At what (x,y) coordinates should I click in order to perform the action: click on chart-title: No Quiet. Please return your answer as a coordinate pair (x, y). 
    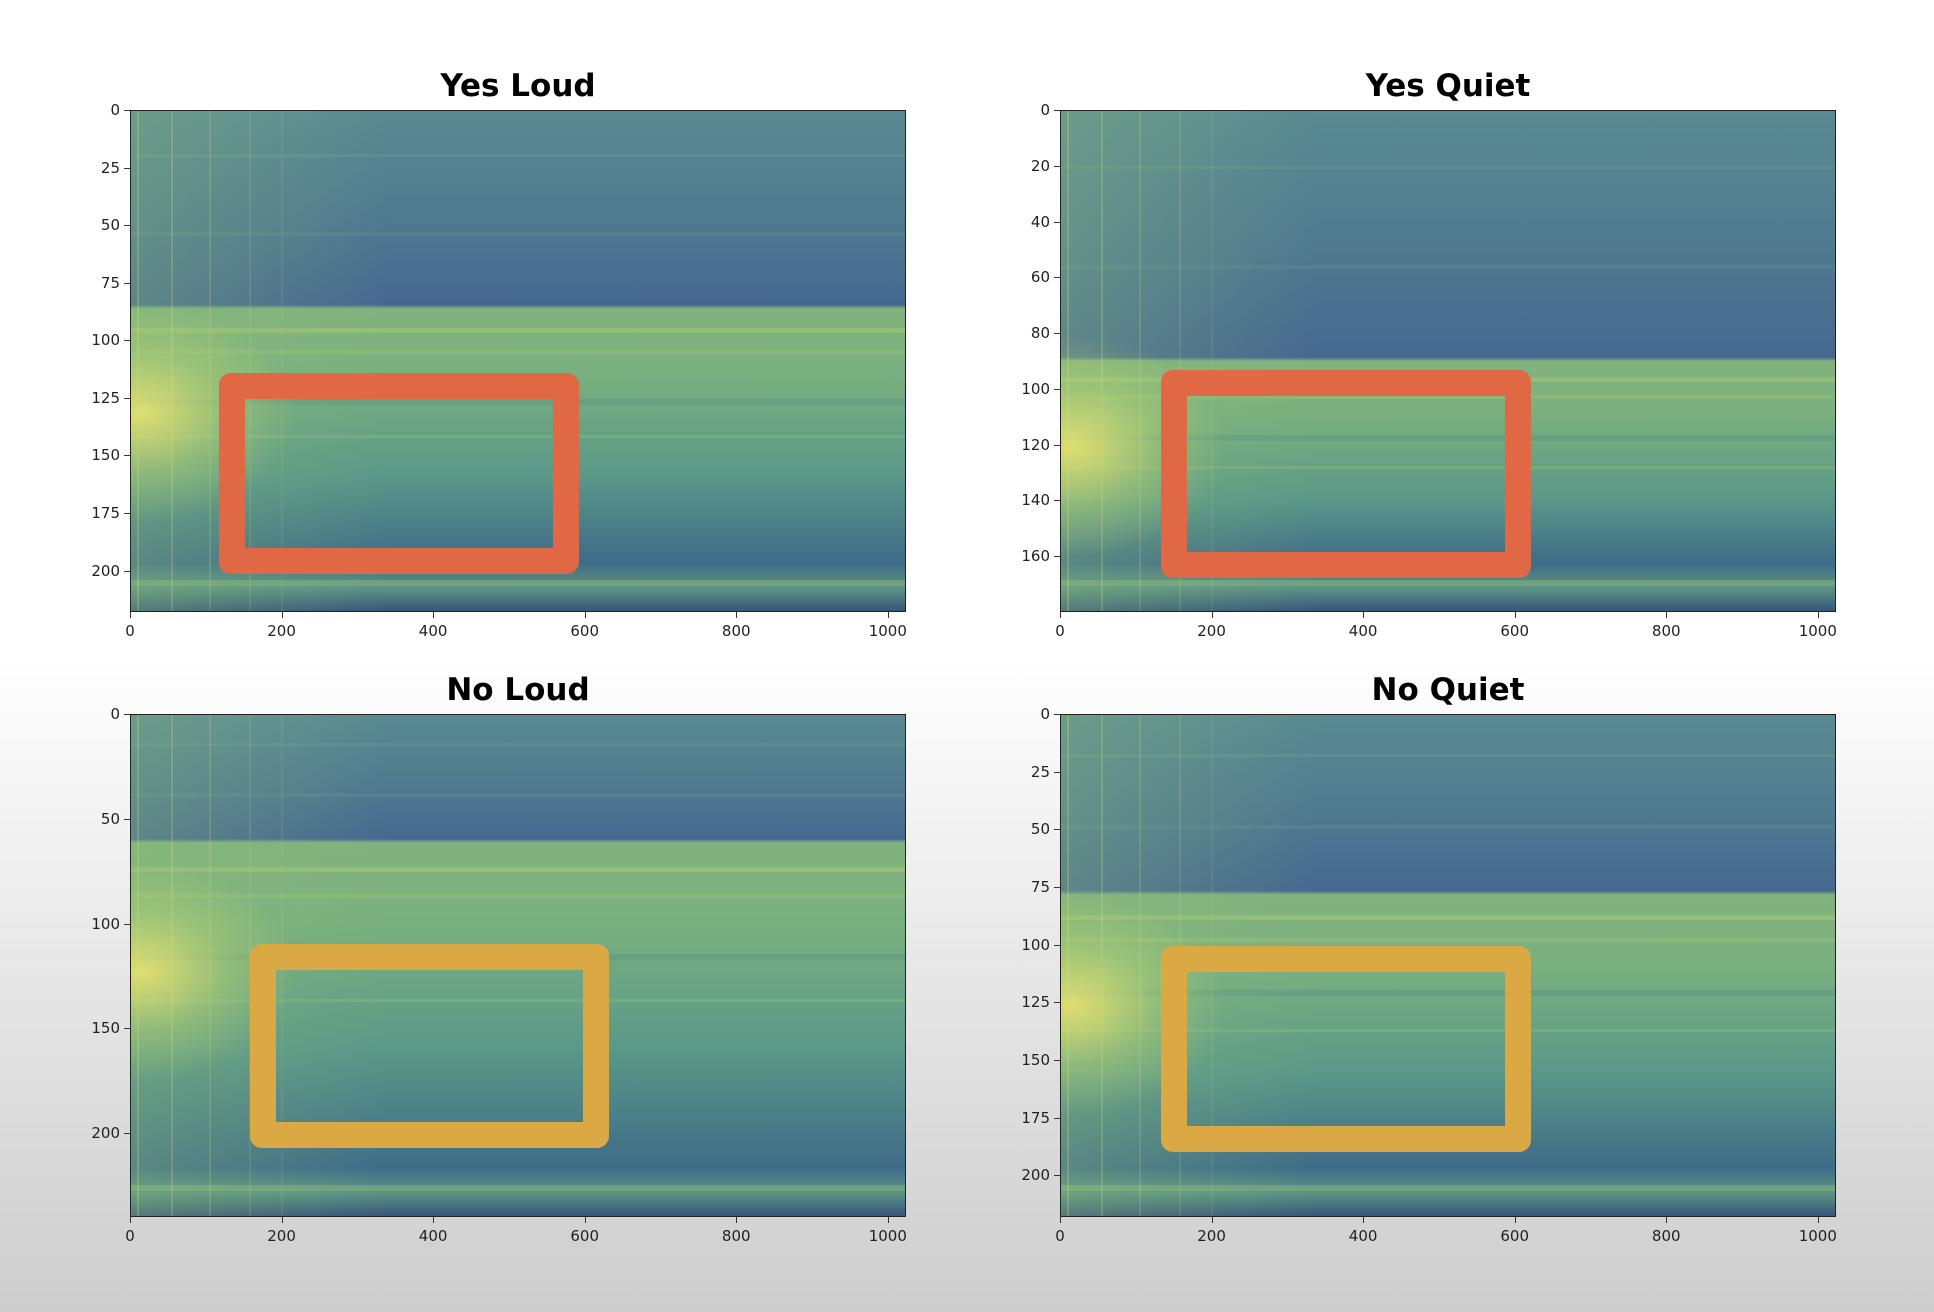
    Looking at the image, I should click on (1448, 690).